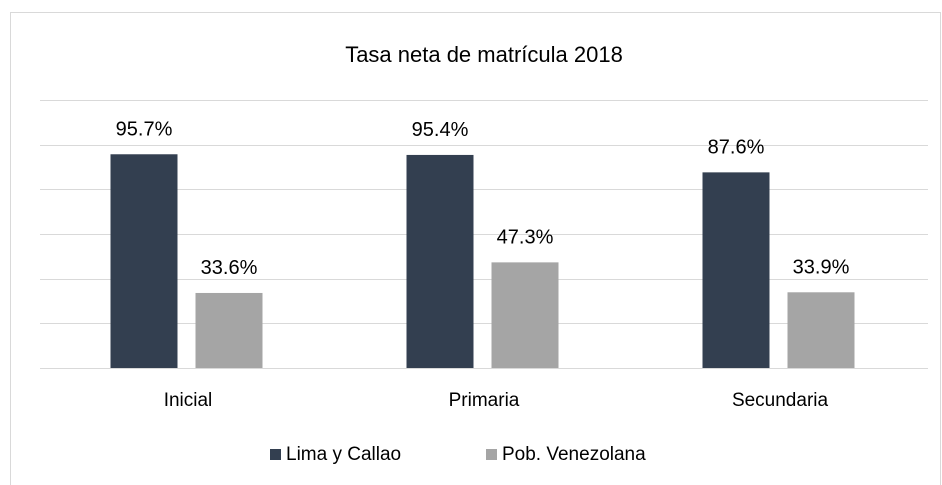 The height and width of the screenshot is (485, 942). Describe the element at coordinates (343, 454) in the screenshot. I see `legend-label: Lima y Callao` at that location.